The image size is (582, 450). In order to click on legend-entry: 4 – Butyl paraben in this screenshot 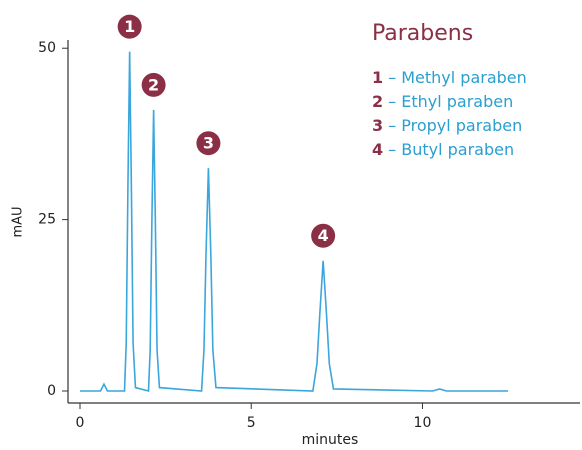, I will do `click(443, 149)`.